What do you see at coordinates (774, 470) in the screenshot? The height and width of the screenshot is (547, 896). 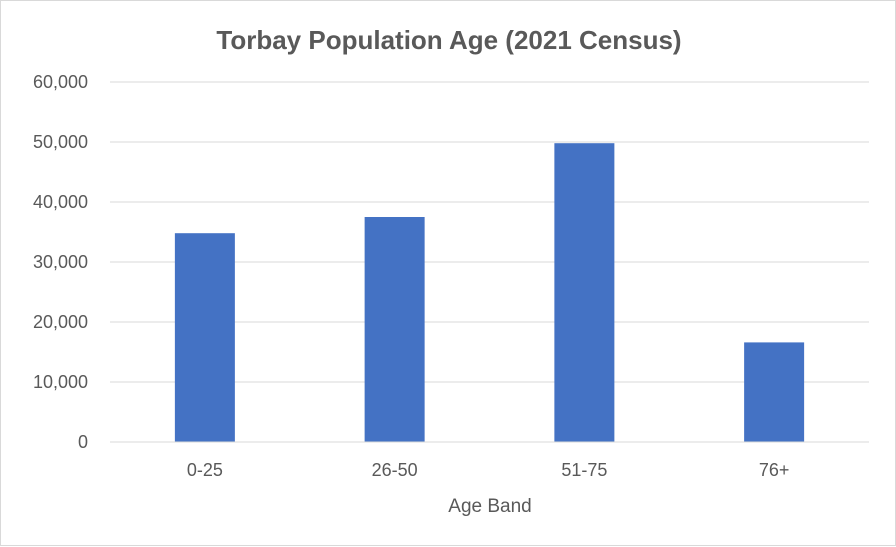 I see `x-tick-label: 76+` at bounding box center [774, 470].